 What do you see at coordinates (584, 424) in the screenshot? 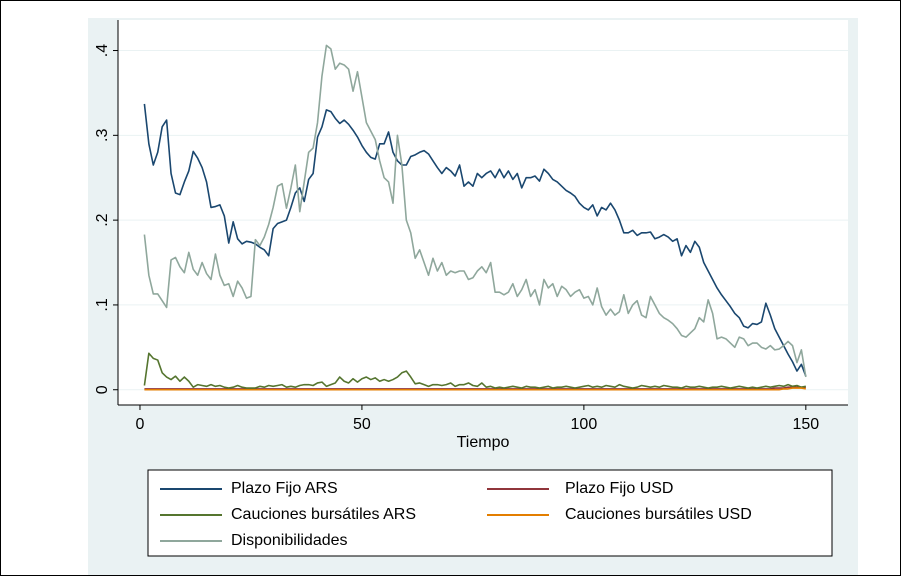
I see `x-tick-label: 100` at bounding box center [584, 424].